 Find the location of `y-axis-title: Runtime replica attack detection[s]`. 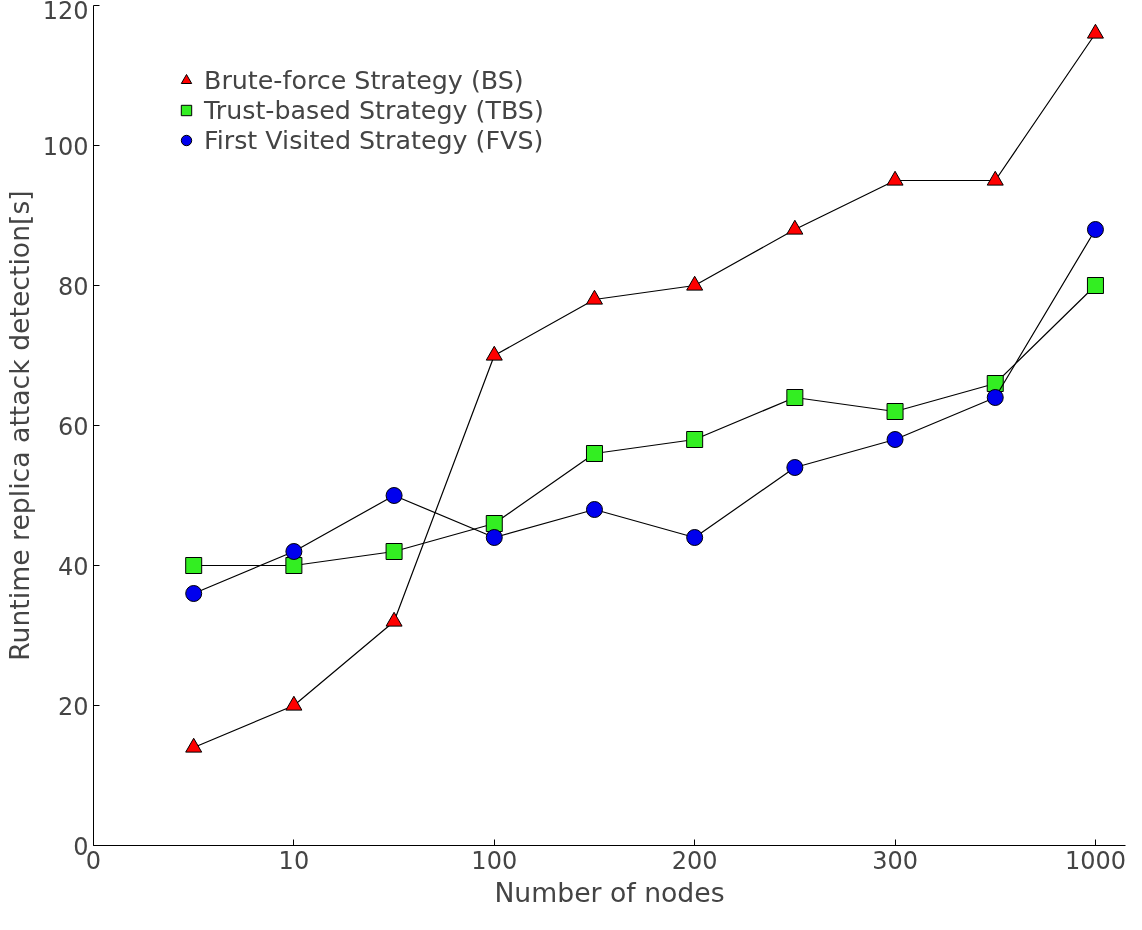

y-axis-title: Runtime replica attack detection[s] is located at coordinates (19, 425).